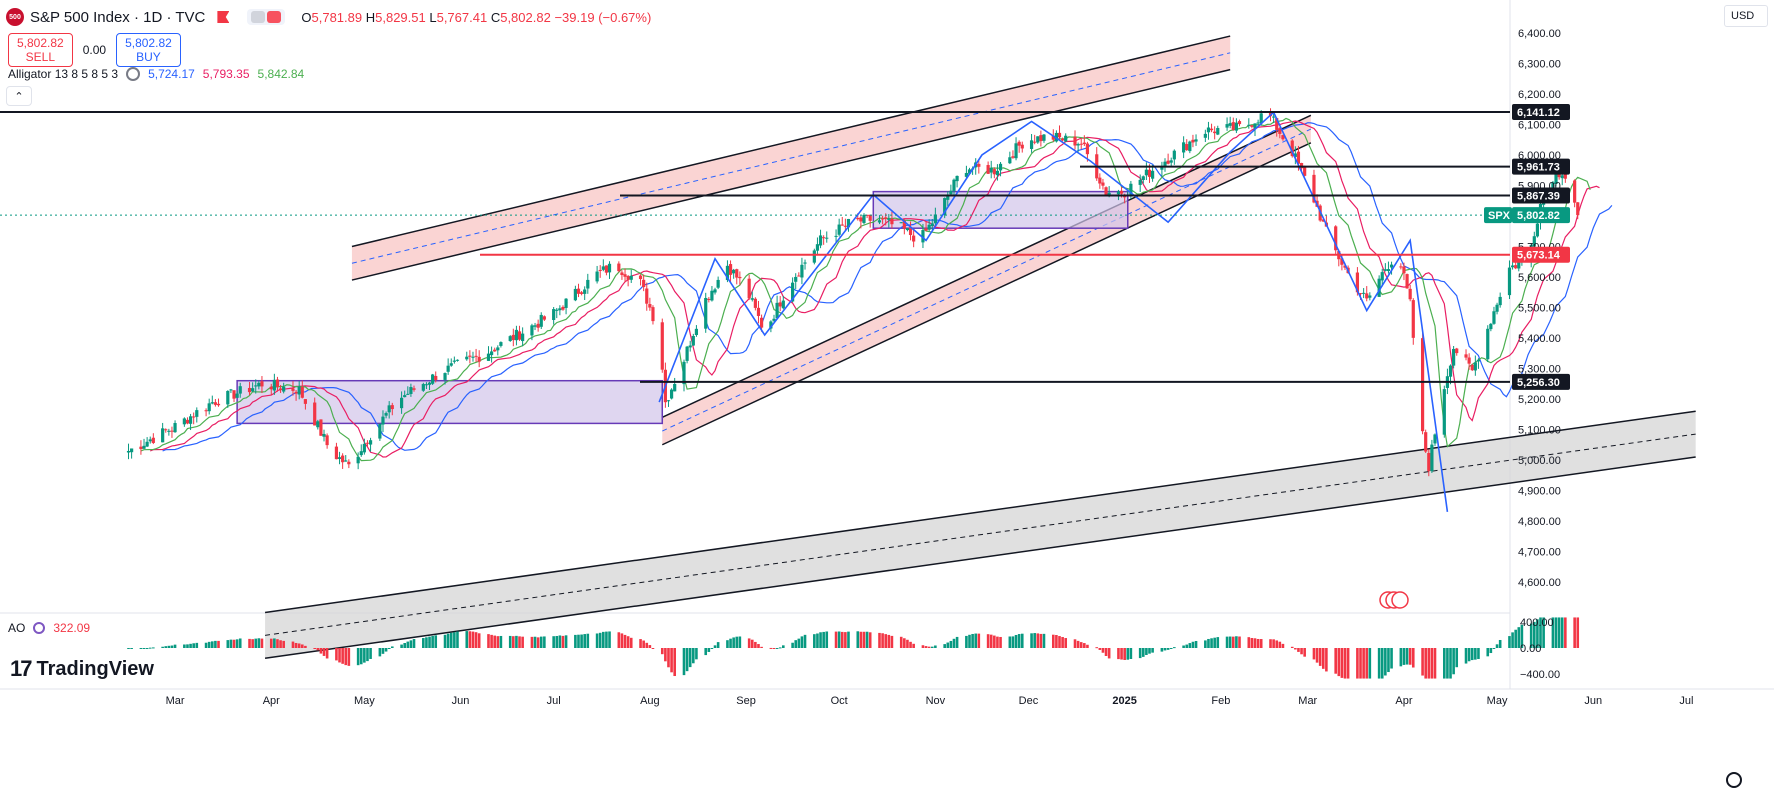 This screenshot has height=807, width=1774. Describe the element at coordinates (258, 17) in the screenshot. I see `hide-icon` at that location.